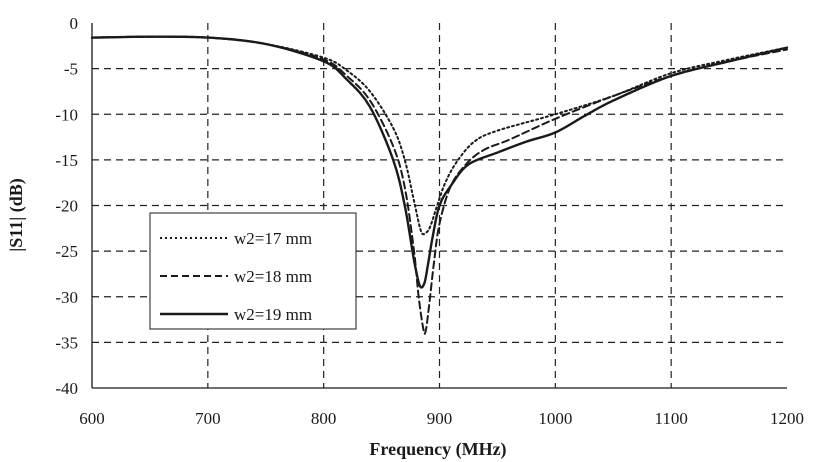 Image resolution: width=813 pixels, height=462 pixels. Describe the element at coordinates (273, 238) in the screenshot. I see `legend-label: w2=17 mm` at that location.